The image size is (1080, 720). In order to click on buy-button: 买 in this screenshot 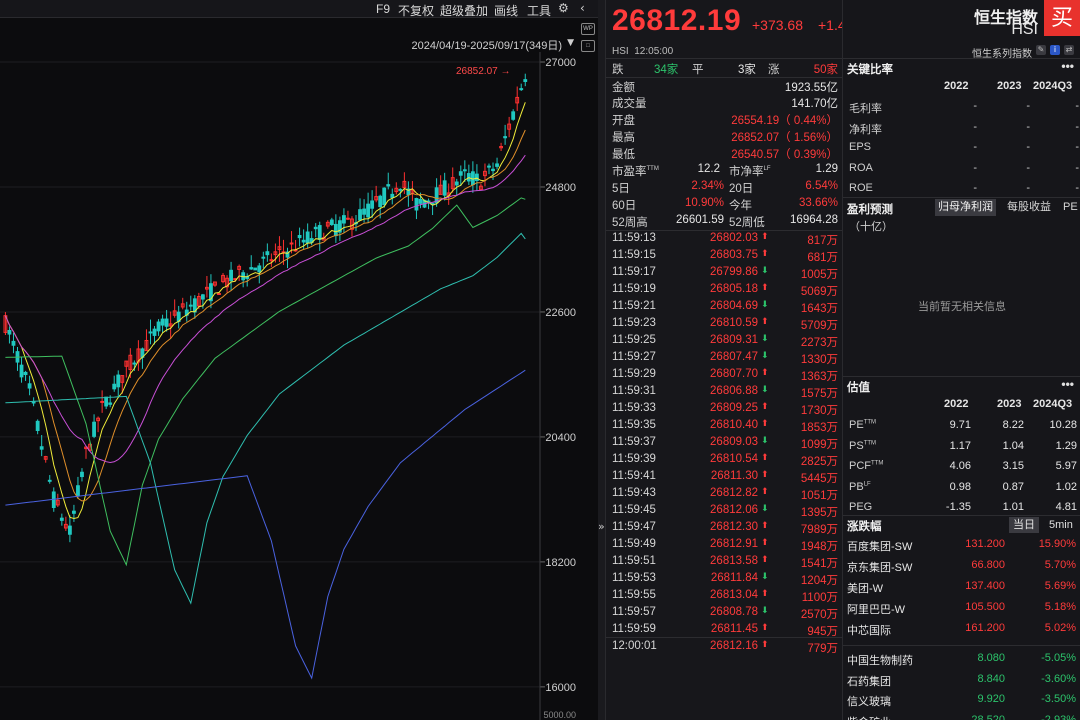, I will do `click(1062, 18)`.